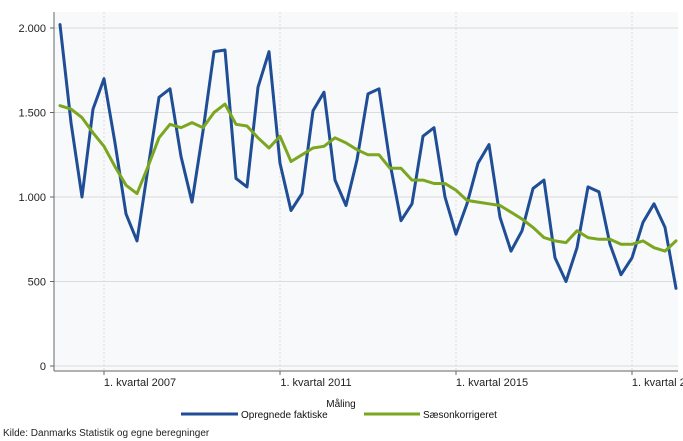 Image resolution: width=683 pixels, height=441 pixels. Describe the element at coordinates (340, 404) in the screenshot. I see `legend-title: Måling` at that location.